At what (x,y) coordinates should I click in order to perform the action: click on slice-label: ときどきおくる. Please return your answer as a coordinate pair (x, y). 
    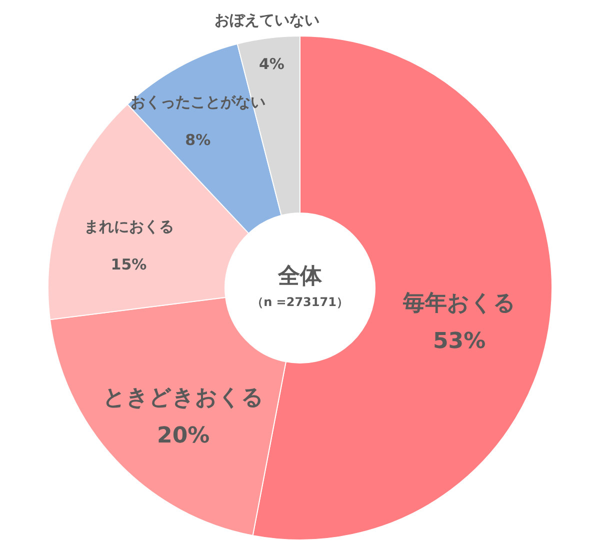
    Looking at the image, I should click on (183, 398).